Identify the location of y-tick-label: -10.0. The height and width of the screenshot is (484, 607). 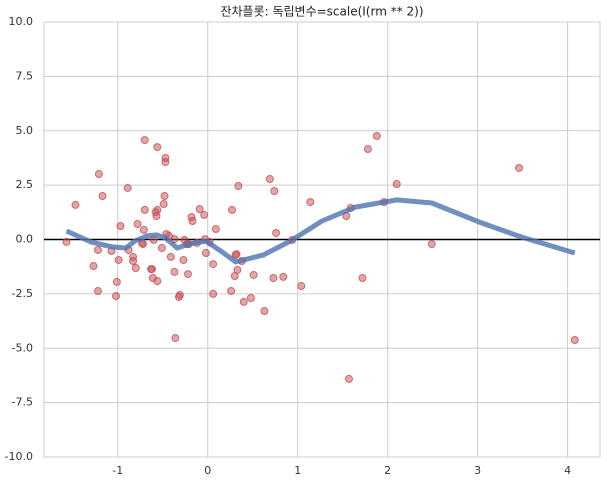
(19, 456).